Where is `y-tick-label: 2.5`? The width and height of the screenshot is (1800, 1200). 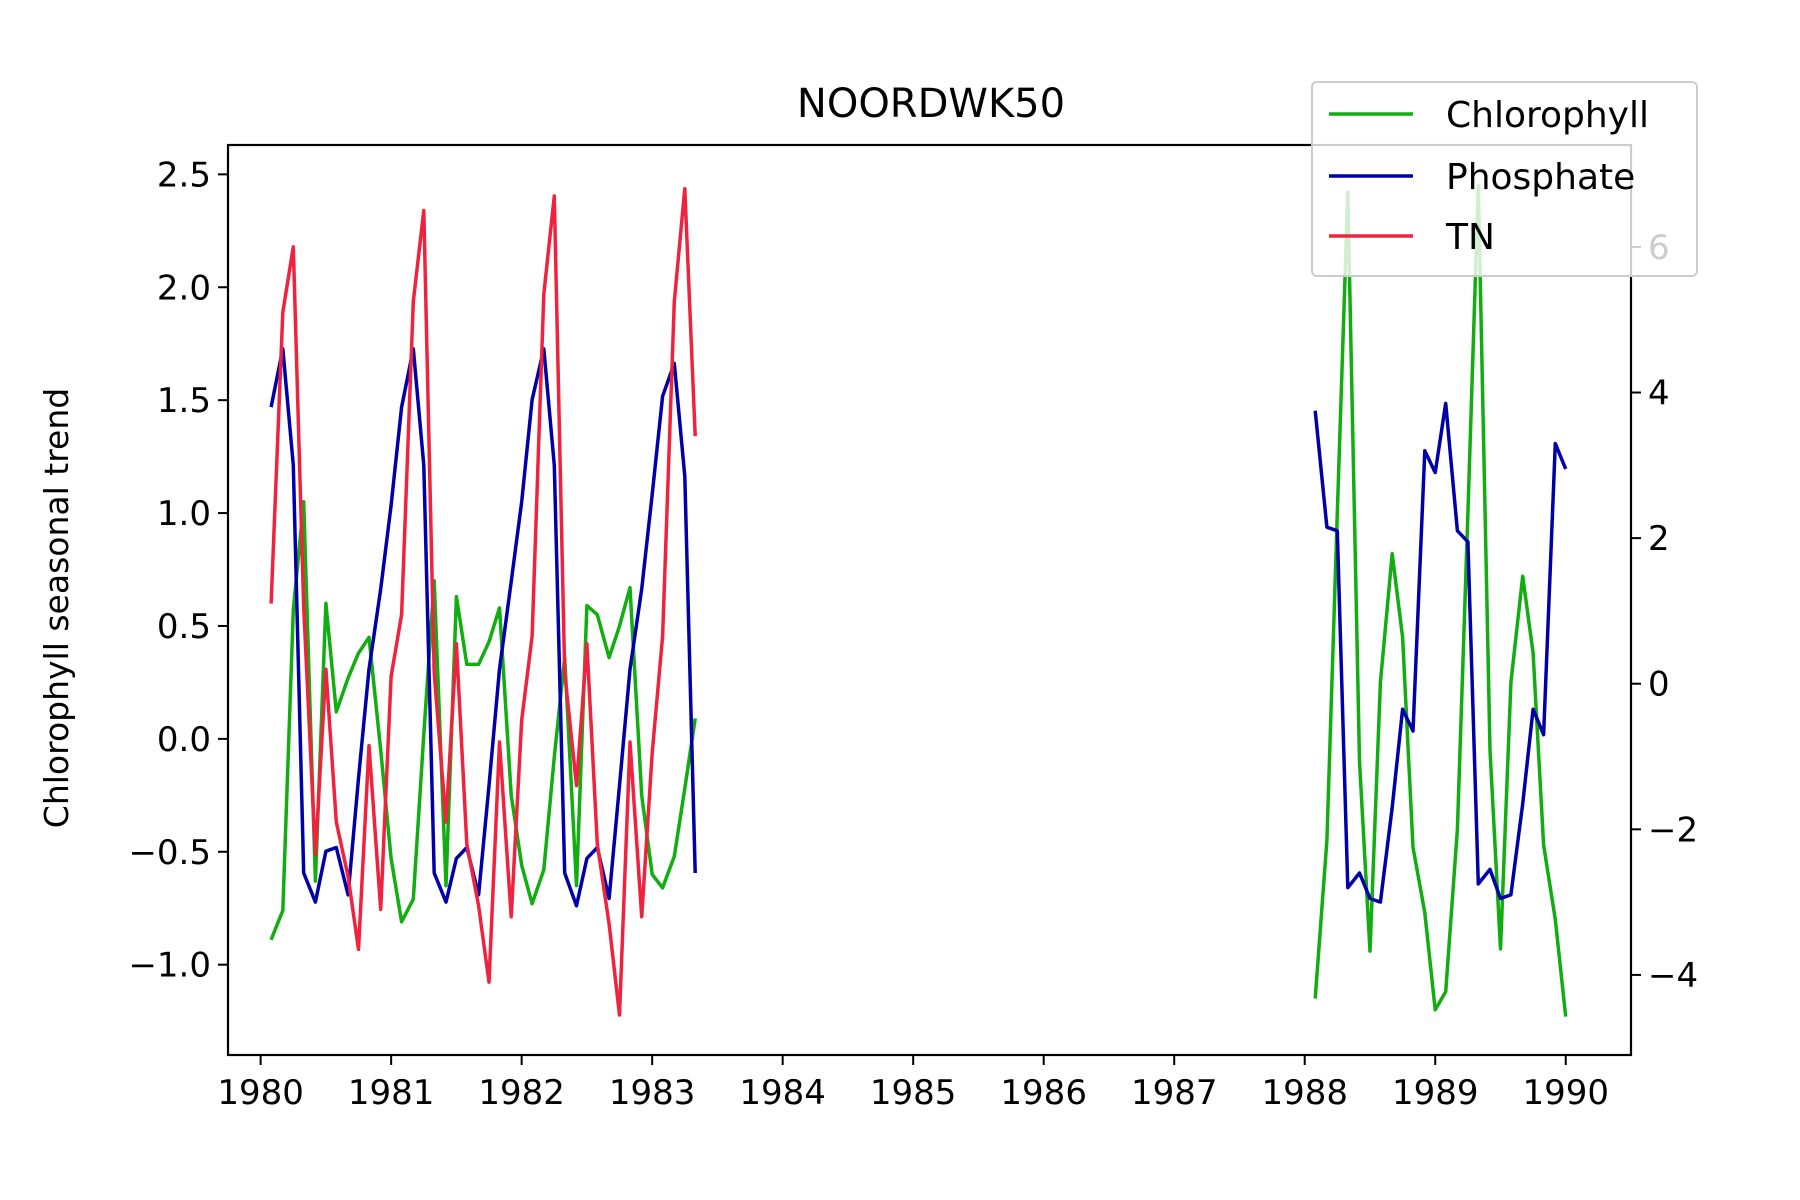
y-tick-label: 2.5 is located at coordinates (184, 175).